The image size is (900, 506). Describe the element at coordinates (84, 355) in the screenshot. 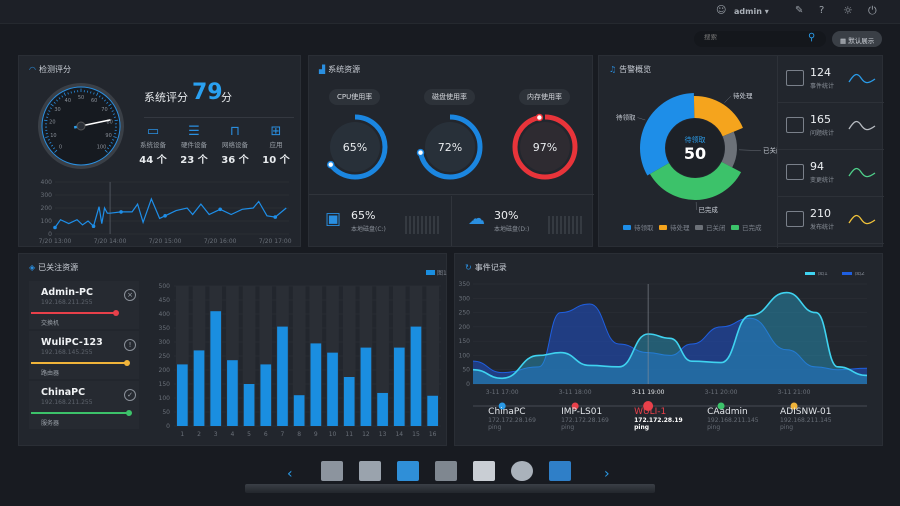

I see `watched-resource-card: WuliPC-123 192.168.145.255 路由器!` at that location.